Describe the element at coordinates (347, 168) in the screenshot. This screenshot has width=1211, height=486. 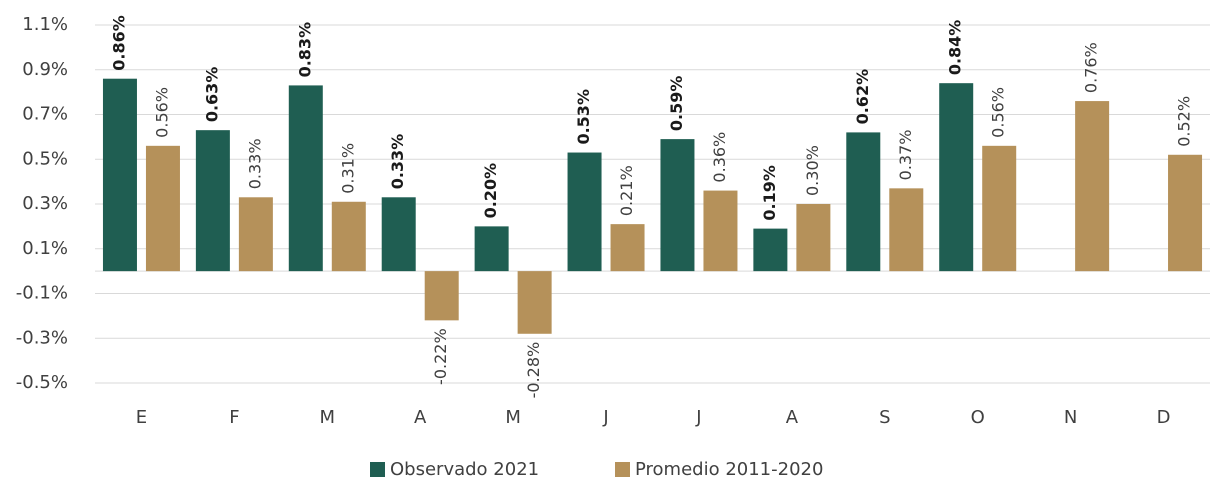
I see `value-label: 0.31%` at that location.